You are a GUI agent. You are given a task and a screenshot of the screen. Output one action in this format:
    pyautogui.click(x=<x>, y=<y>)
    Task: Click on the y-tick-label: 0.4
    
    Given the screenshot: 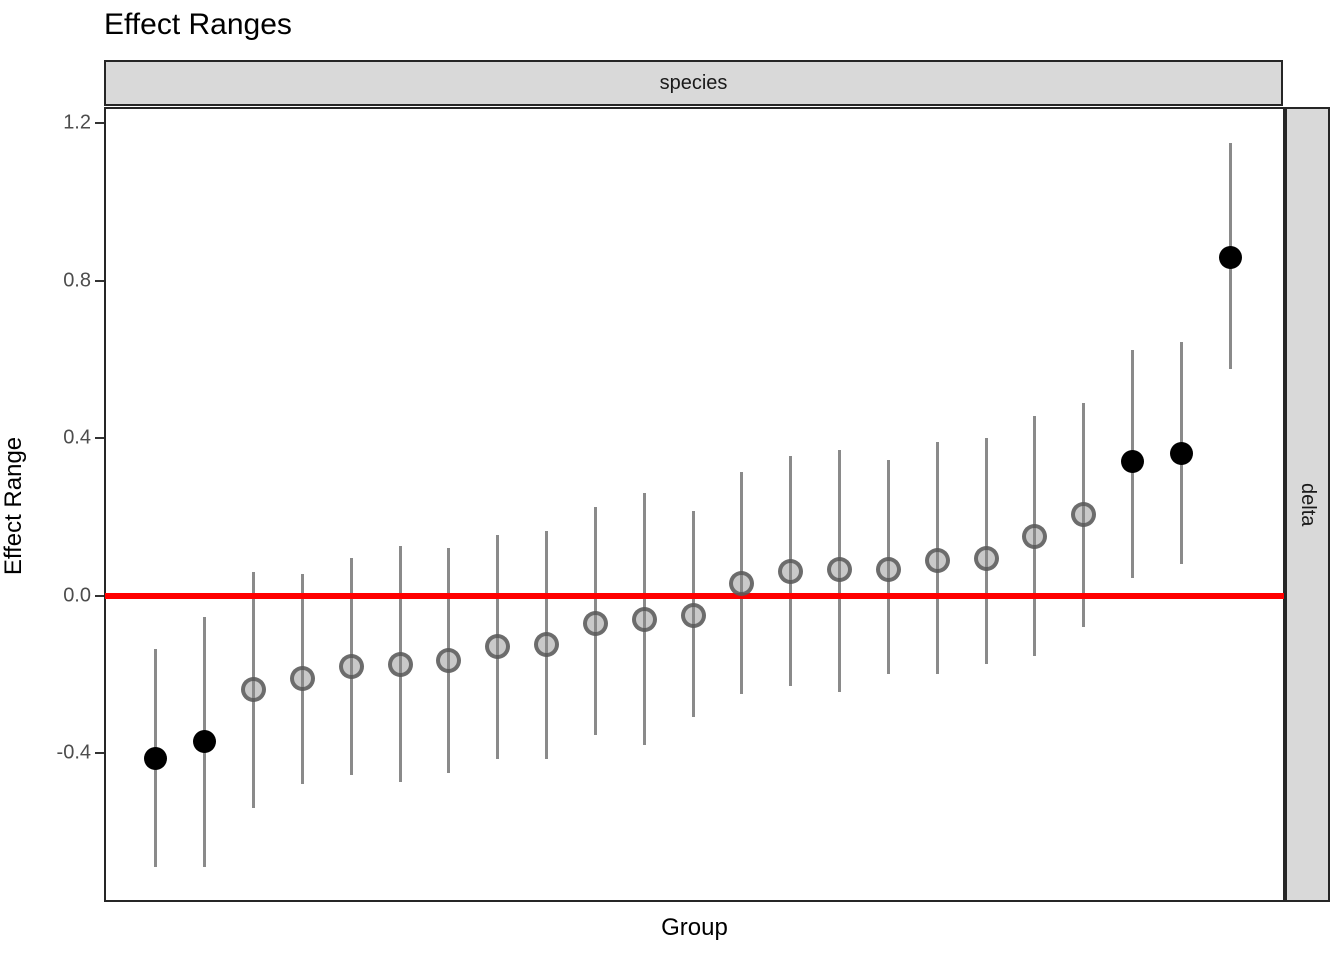 What is the action you would take?
    pyautogui.click(x=77, y=437)
    